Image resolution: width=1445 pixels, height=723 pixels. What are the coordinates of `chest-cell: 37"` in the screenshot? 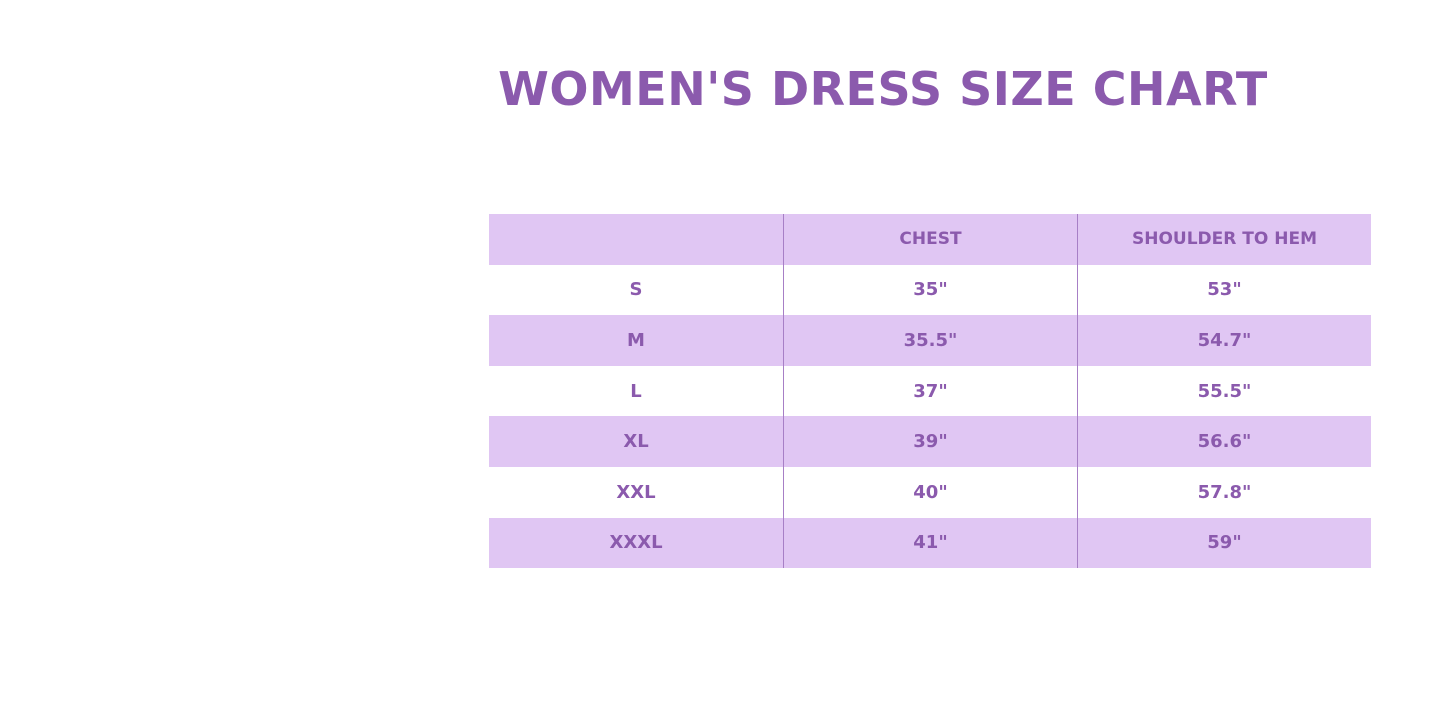 It's located at (930, 391).